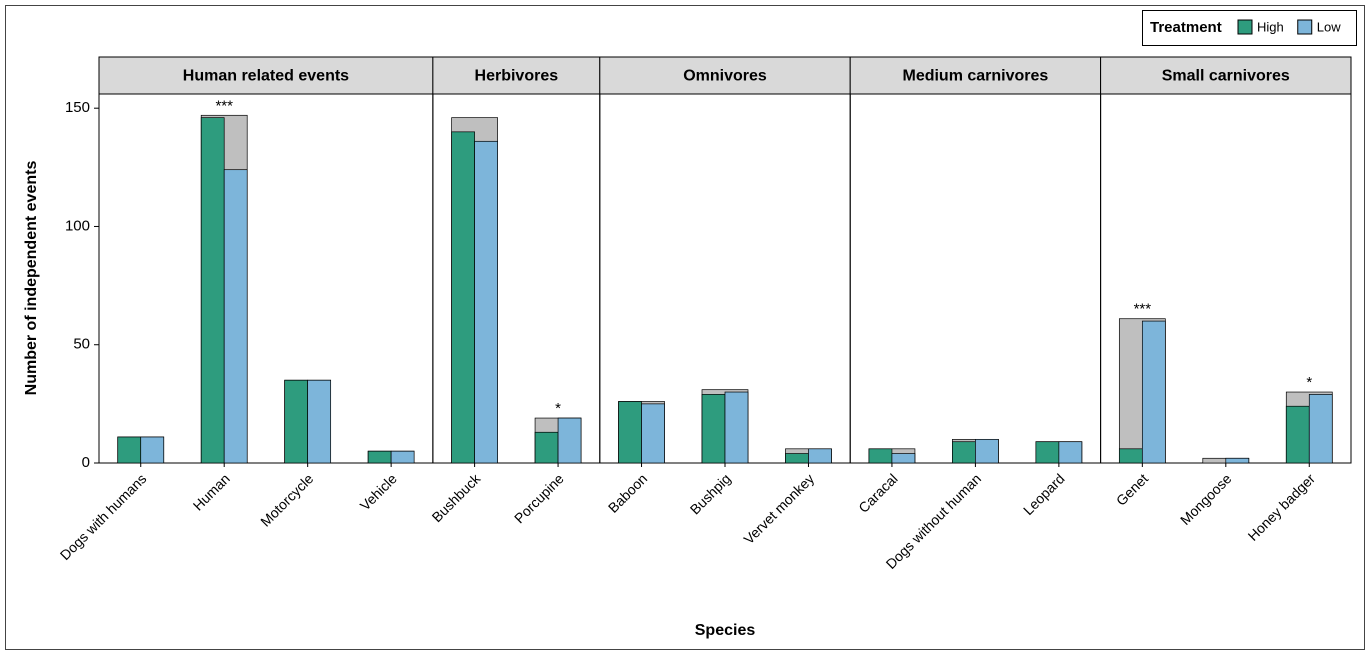 The width and height of the screenshot is (1370, 660). I want to click on x-tick-label: Vervet monkey, so click(778, 508).